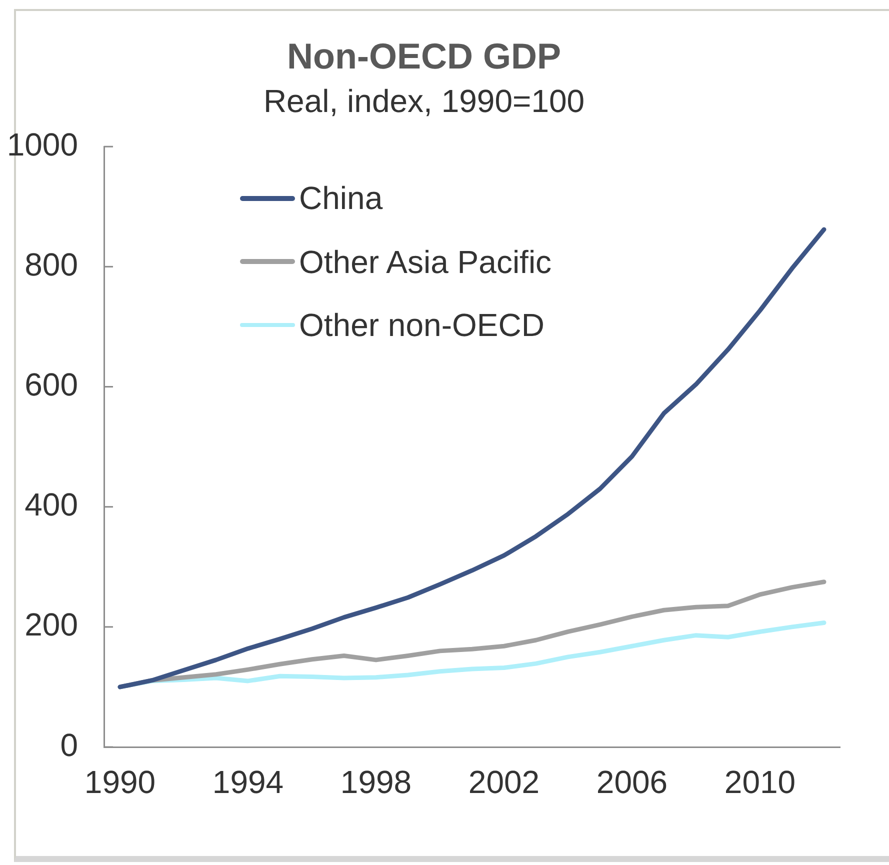 The width and height of the screenshot is (889, 865). What do you see at coordinates (424, 56) in the screenshot?
I see `chart-title: Non-OECD GDP` at bounding box center [424, 56].